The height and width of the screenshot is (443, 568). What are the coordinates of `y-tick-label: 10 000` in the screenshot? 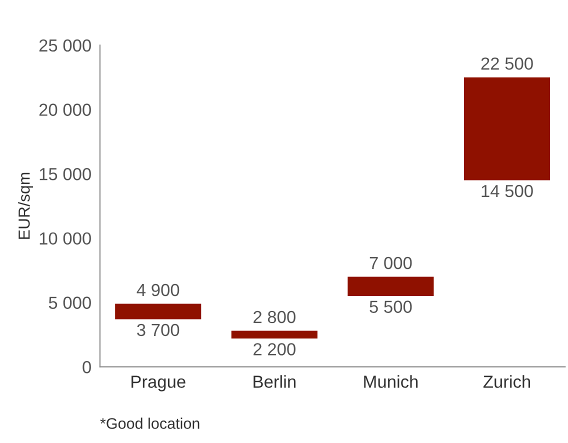 It's located at (65, 238).